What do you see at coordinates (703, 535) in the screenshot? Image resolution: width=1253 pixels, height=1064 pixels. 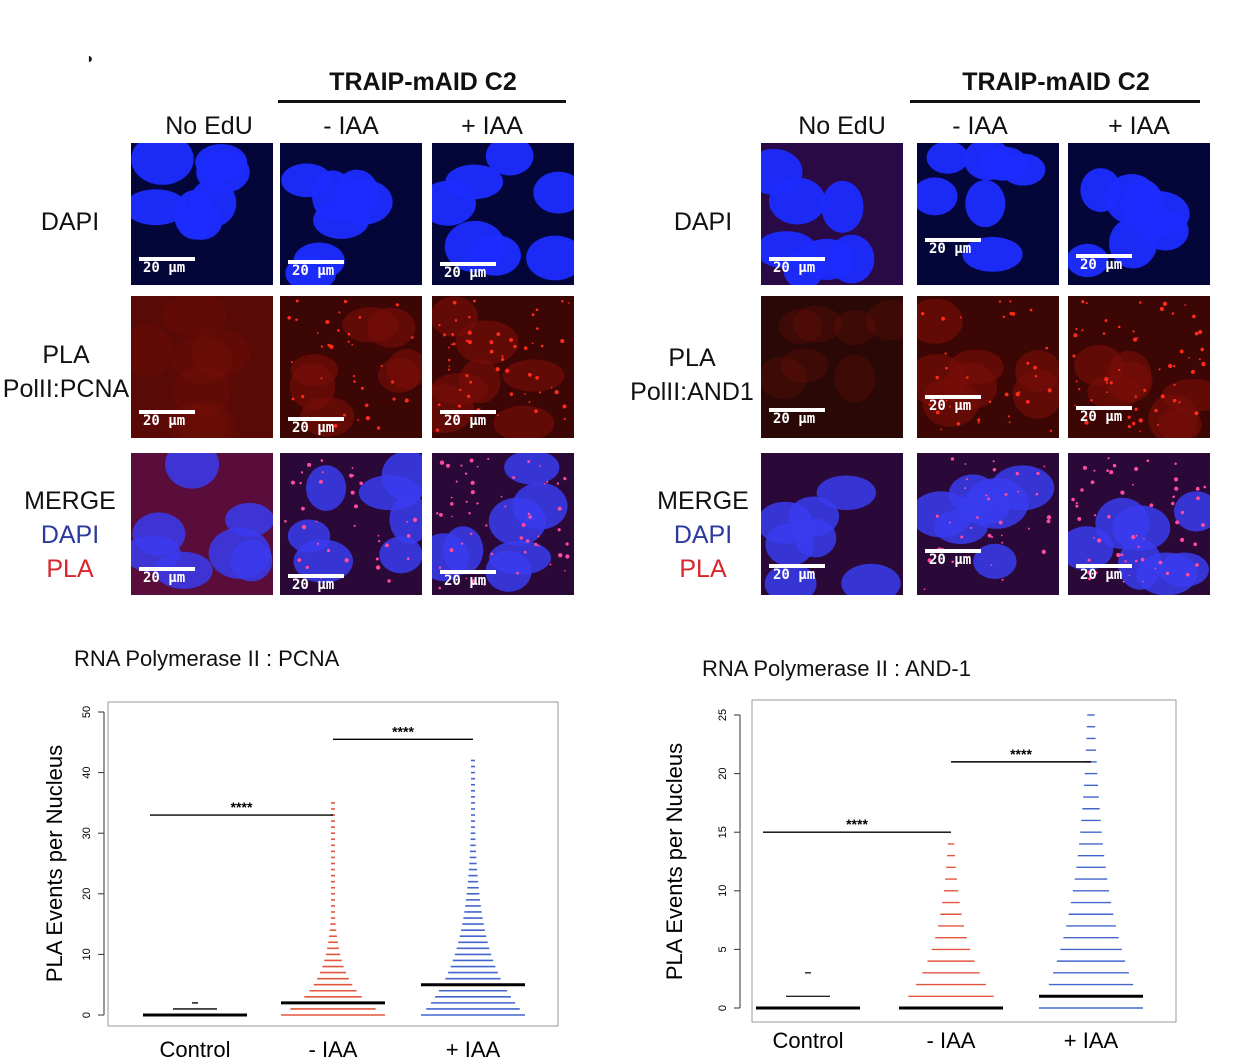 I see `right-row-label-merge: MERGE DAPI PLA` at bounding box center [703, 535].